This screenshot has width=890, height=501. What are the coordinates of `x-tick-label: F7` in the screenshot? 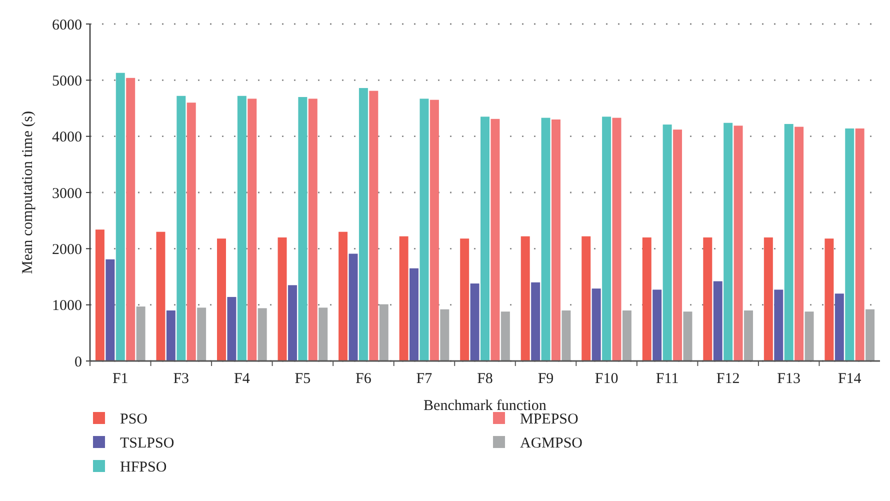 It's located at (424, 379).